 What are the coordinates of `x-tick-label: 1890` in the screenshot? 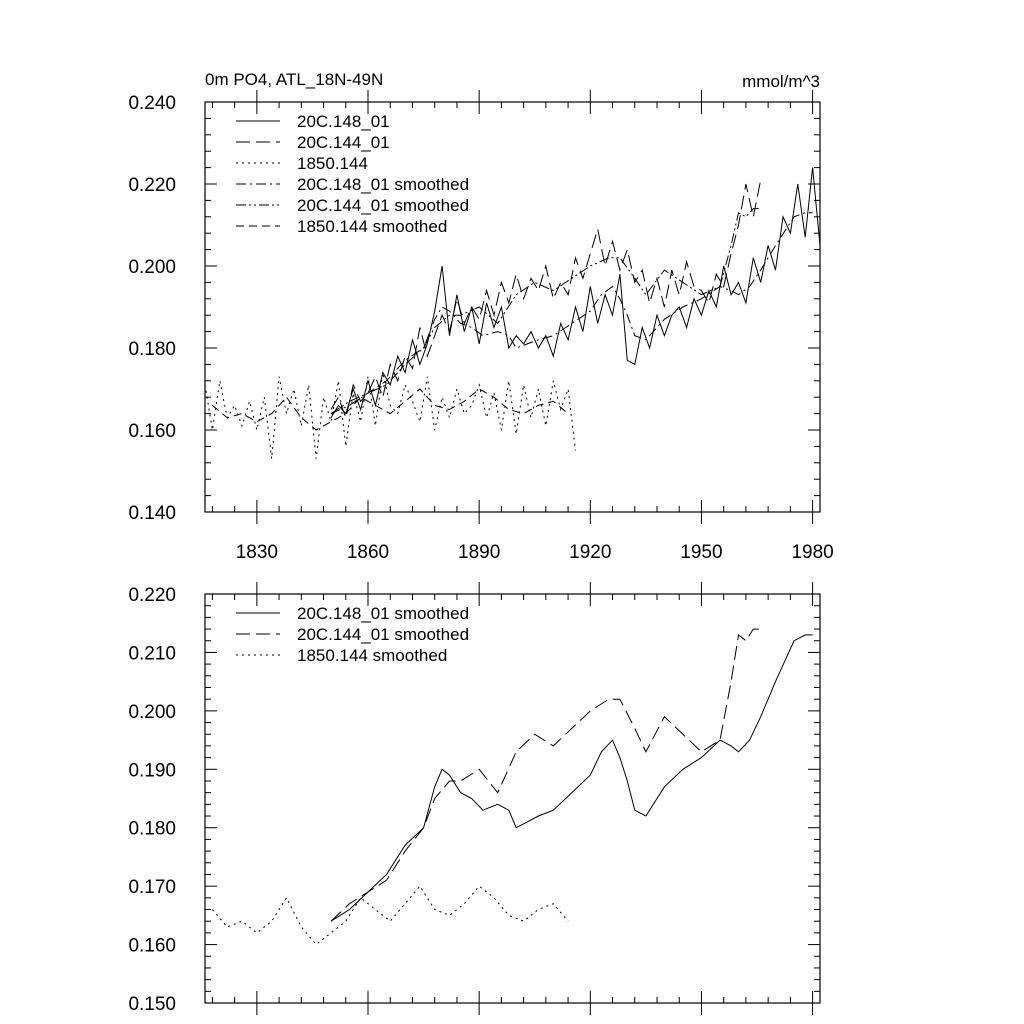 It's located at (479, 552).